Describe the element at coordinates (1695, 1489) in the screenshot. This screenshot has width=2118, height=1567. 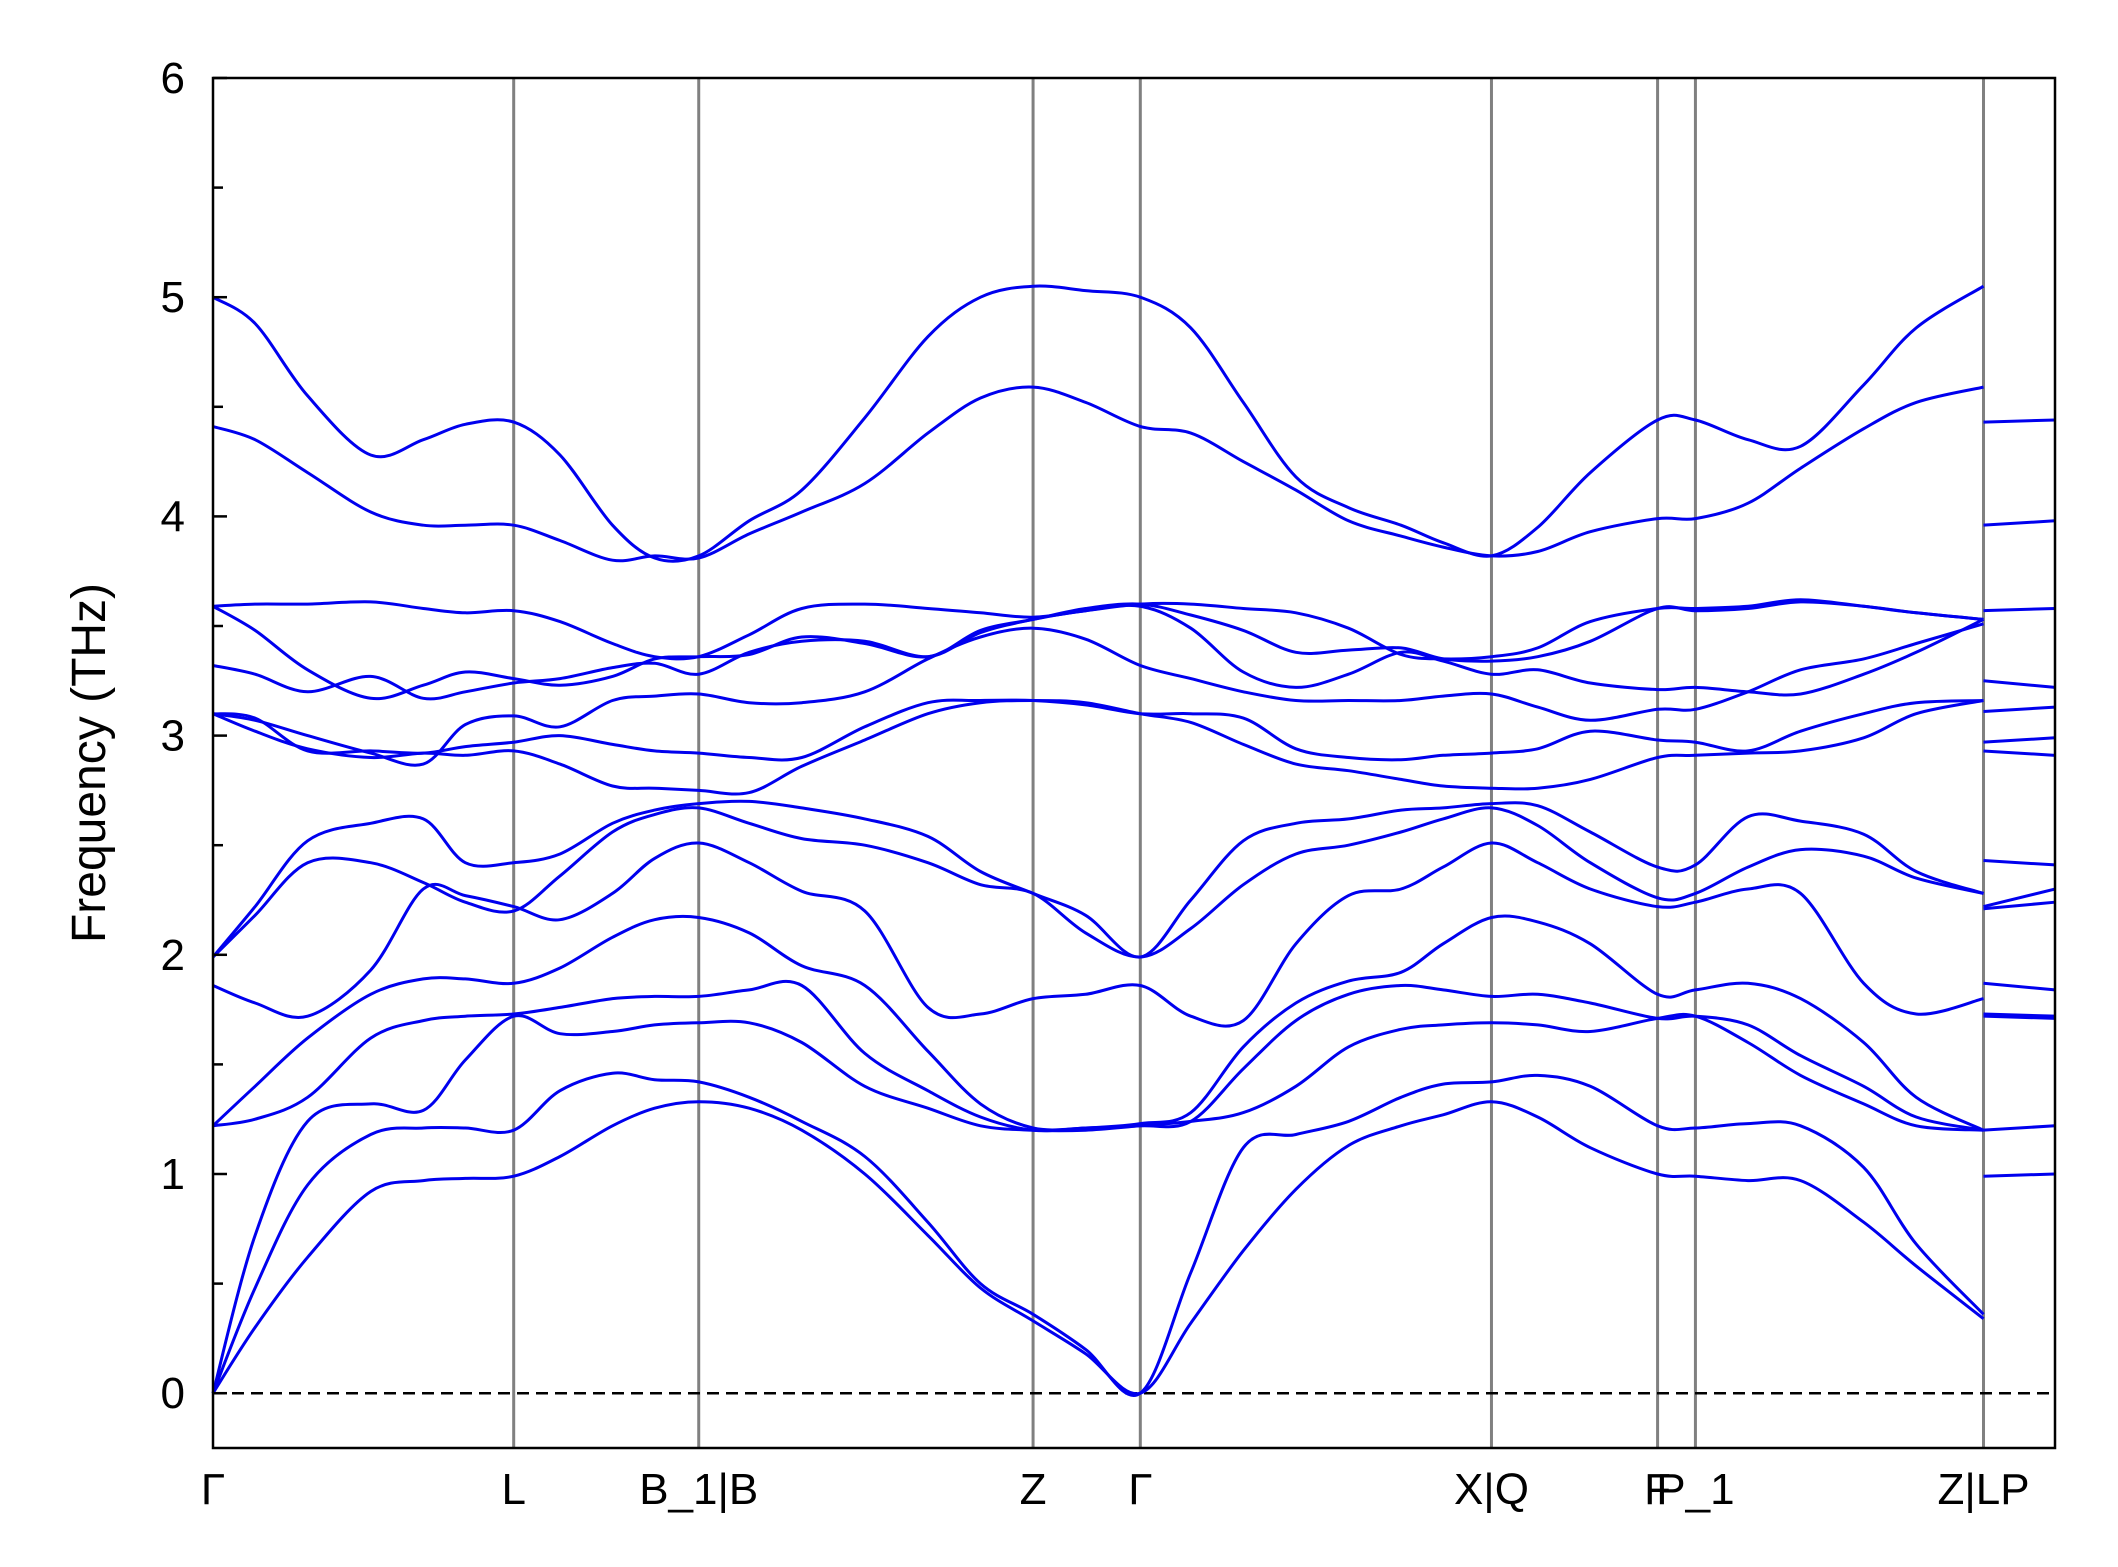
I see `x-tick-label: P_1` at that location.